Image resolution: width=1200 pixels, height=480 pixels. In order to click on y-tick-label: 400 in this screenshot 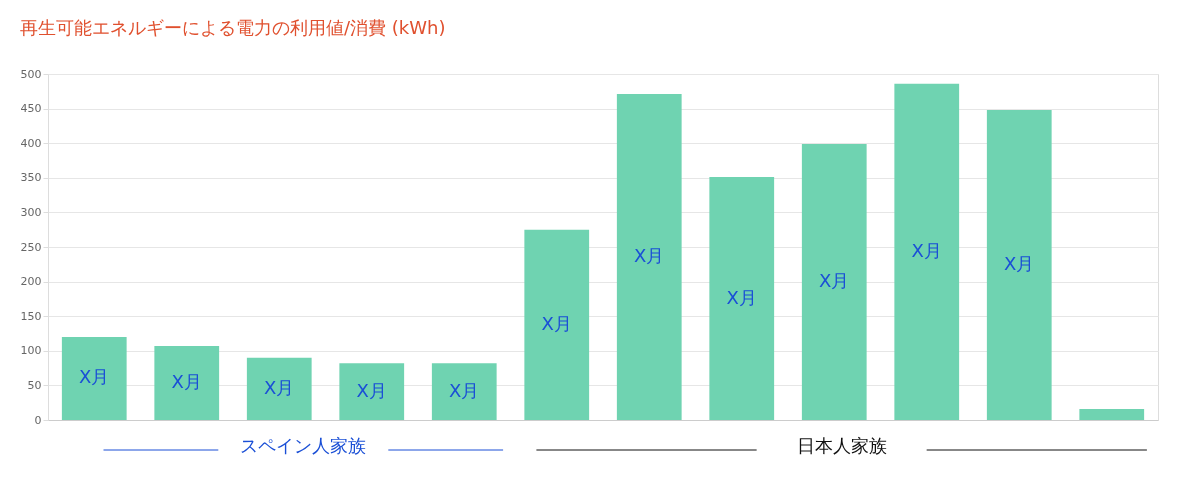, I will do `click(31, 143)`.